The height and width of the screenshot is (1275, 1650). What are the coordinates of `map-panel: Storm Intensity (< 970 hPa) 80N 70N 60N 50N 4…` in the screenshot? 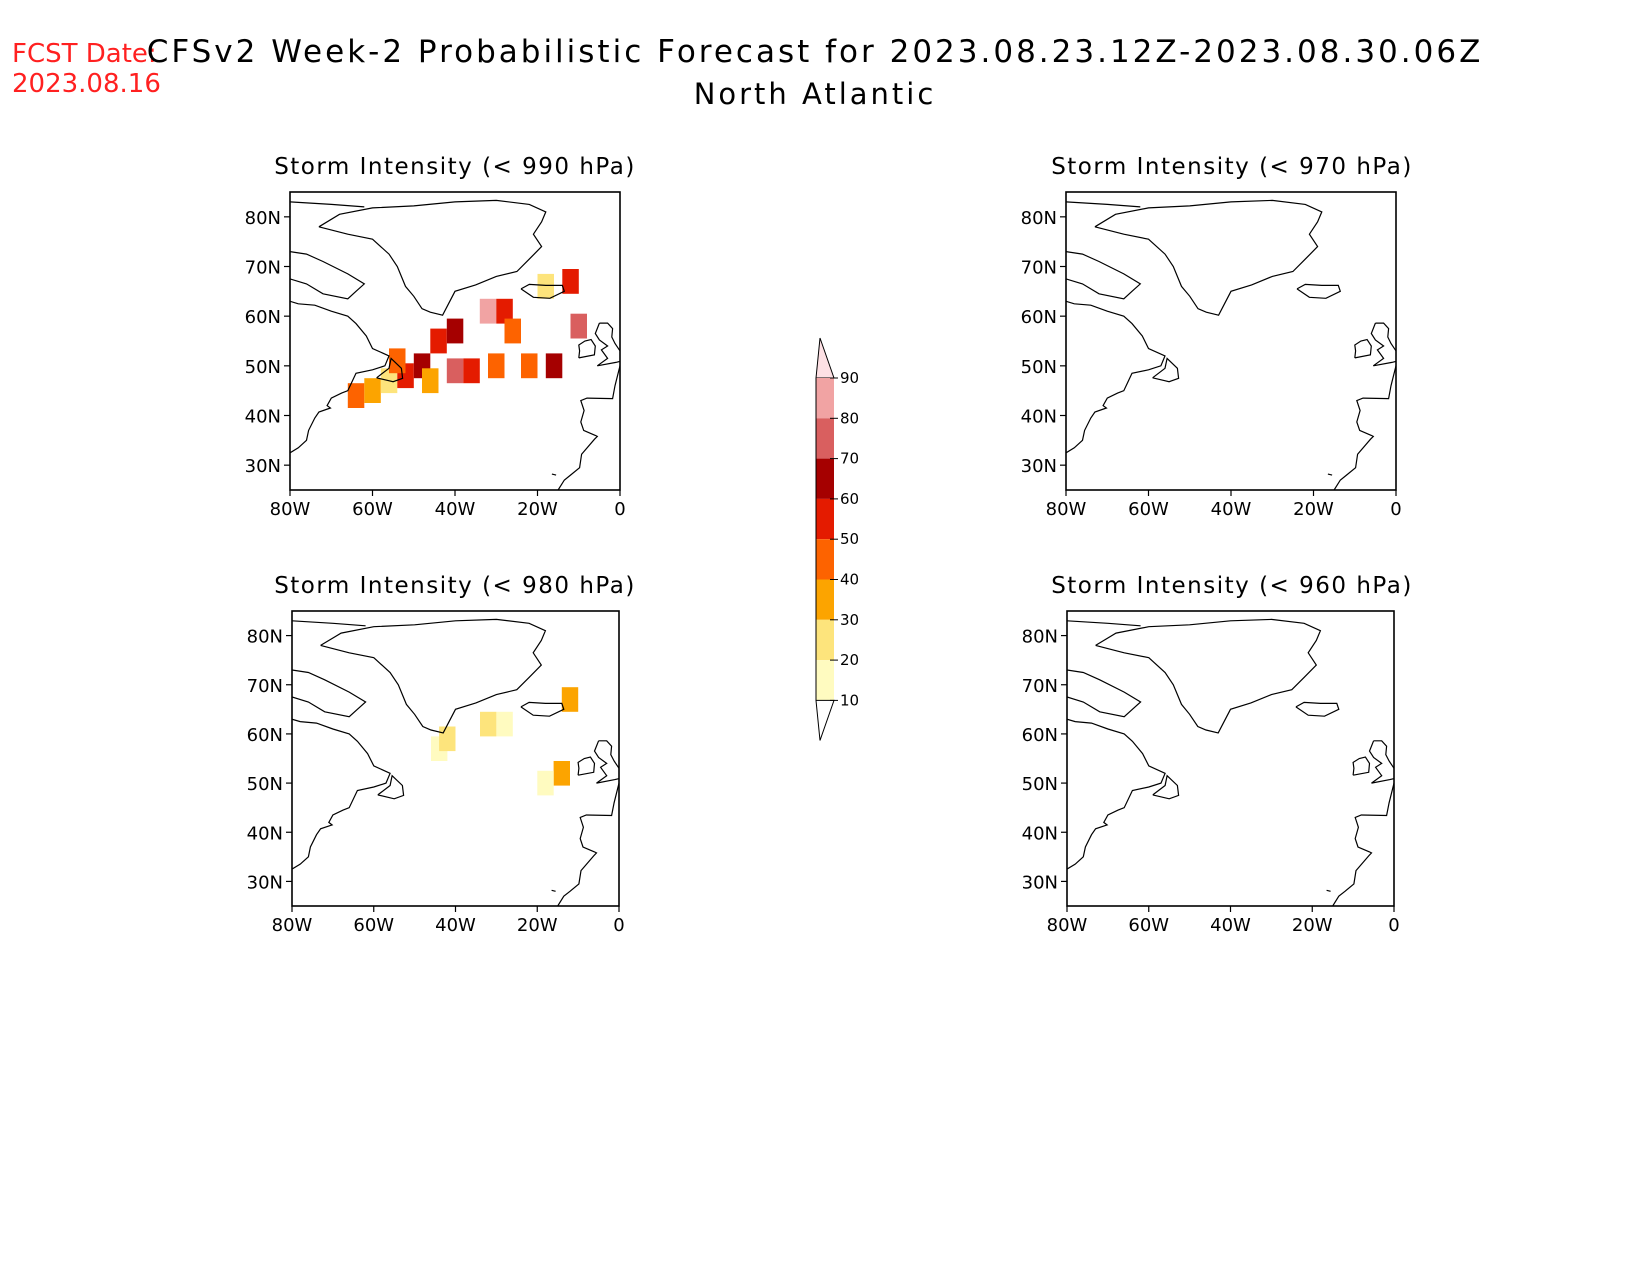 It's located at (1217, 337).